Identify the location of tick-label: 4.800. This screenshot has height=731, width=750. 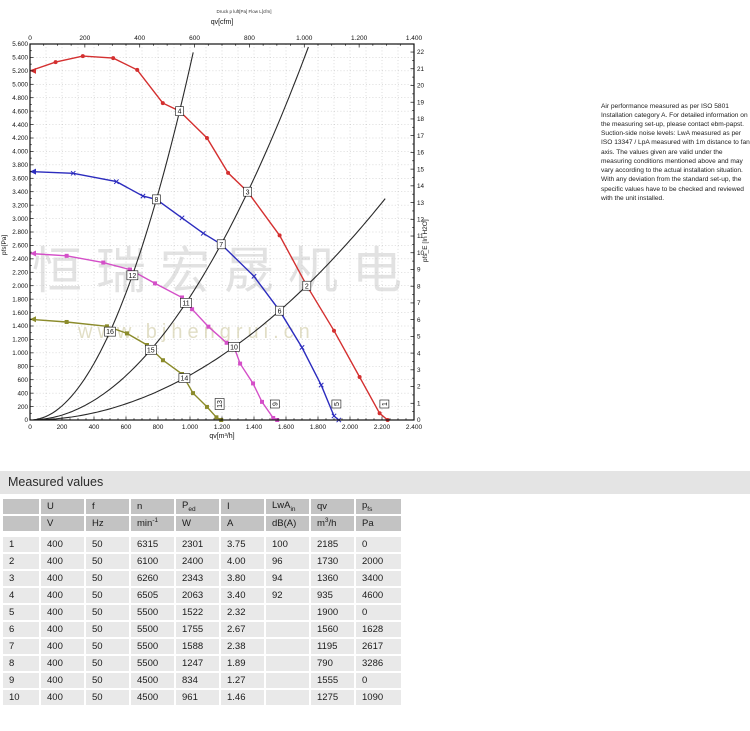
(20, 98).